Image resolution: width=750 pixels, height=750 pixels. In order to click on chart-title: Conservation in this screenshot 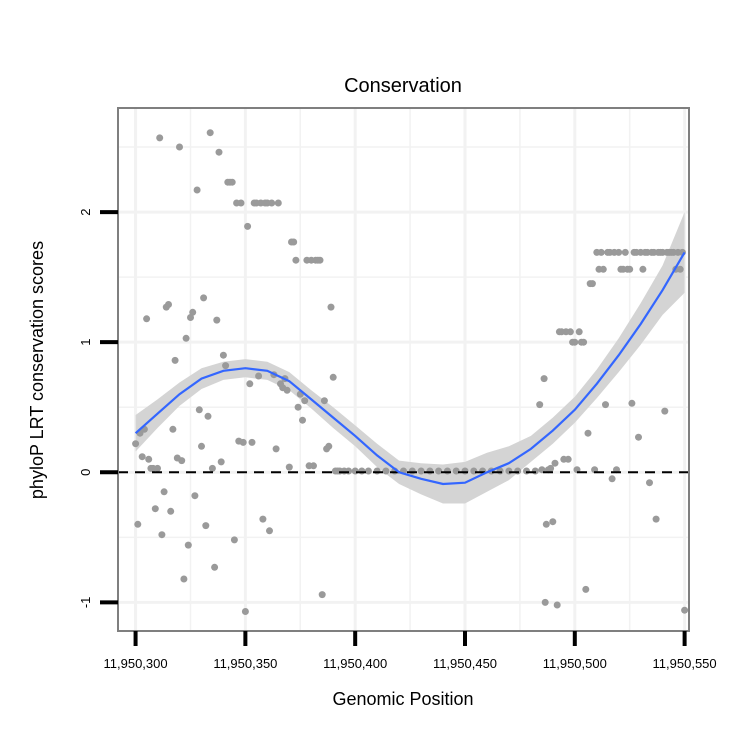, I will do `click(403, 86)`.